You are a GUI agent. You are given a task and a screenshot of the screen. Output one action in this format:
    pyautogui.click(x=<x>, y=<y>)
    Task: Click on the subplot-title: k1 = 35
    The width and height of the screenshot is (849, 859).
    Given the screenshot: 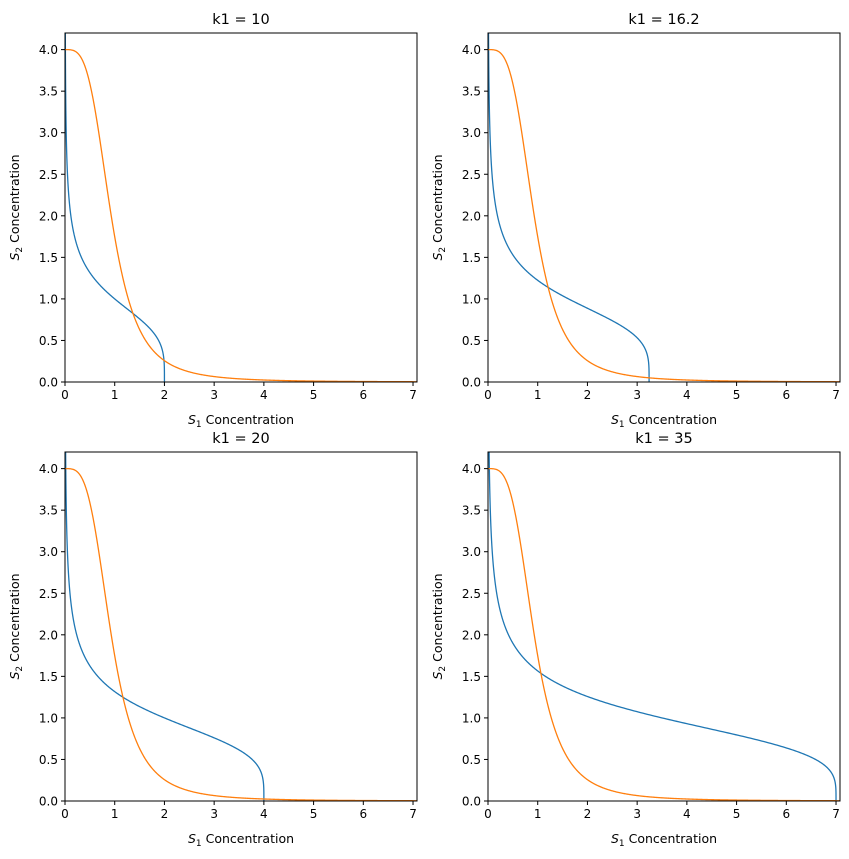 What is the action you would take?
    pyautogui.click(x=663, y=439)
    